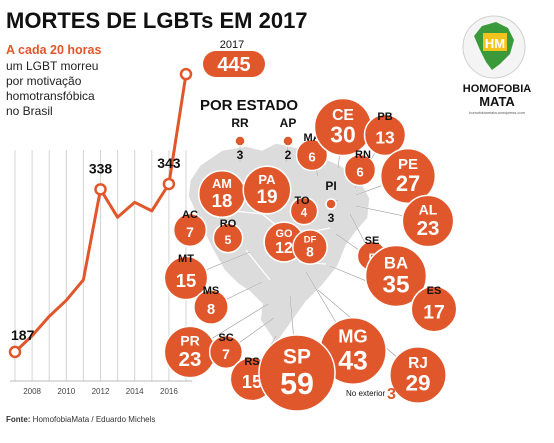  I want to click on state-value-label: 19, so click(266, 197).